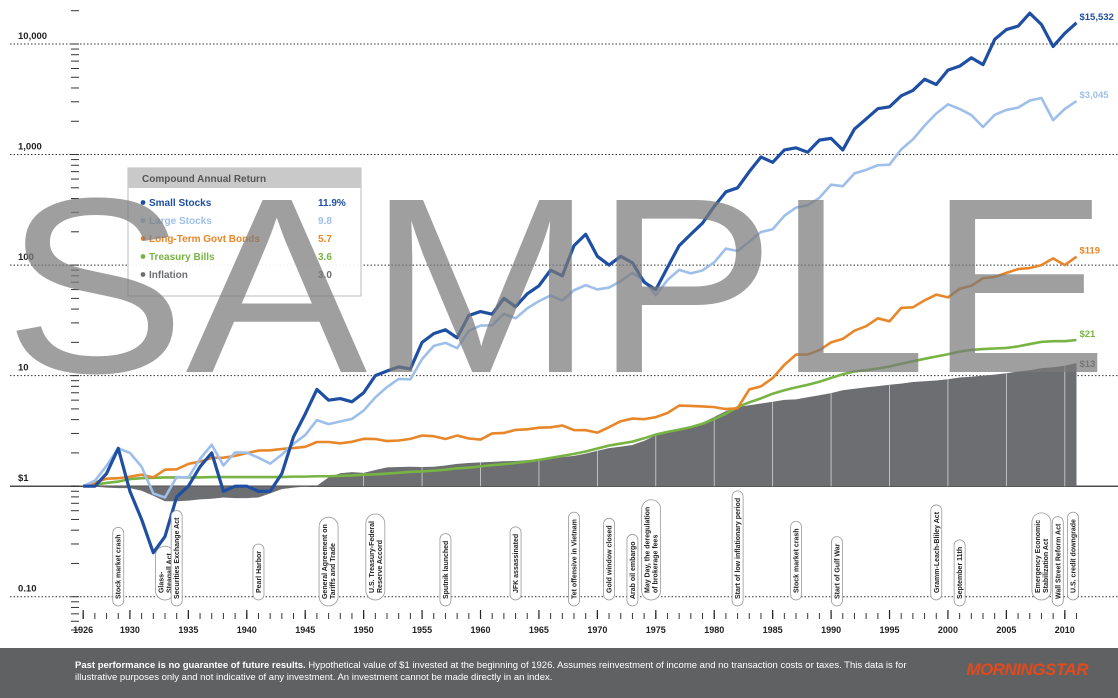  Describe the element at coordinates (325, 275) in the screenshot. I see `legend-return: 3.0` at that location.